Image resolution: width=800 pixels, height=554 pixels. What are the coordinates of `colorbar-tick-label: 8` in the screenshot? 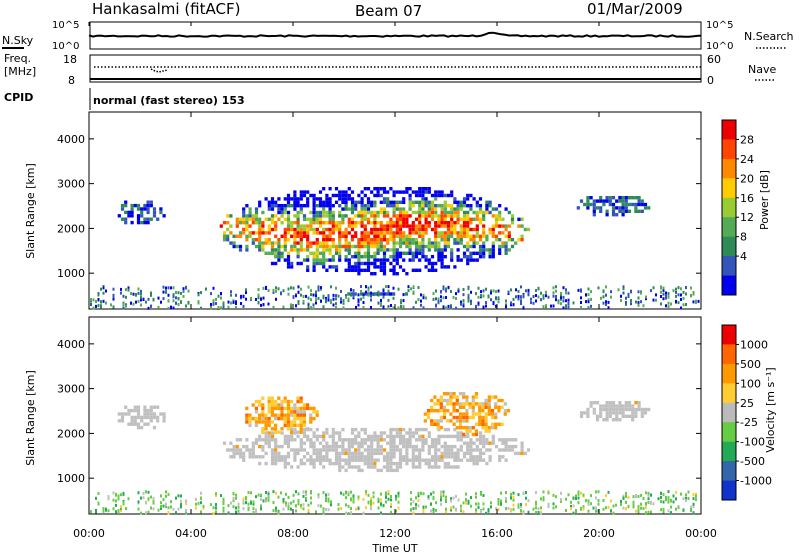 It's located at (743, 237).